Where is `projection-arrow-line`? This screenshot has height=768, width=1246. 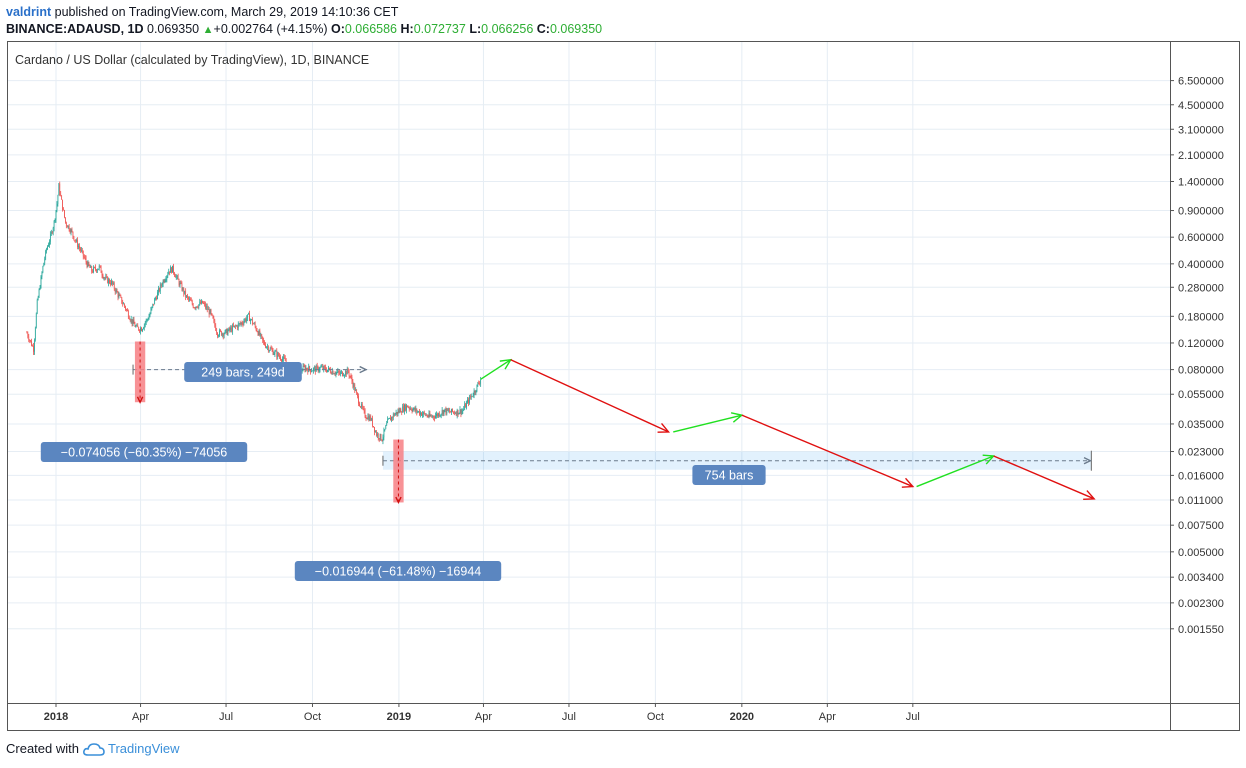 projection-arrow-line is located at coordinates (708, 423).